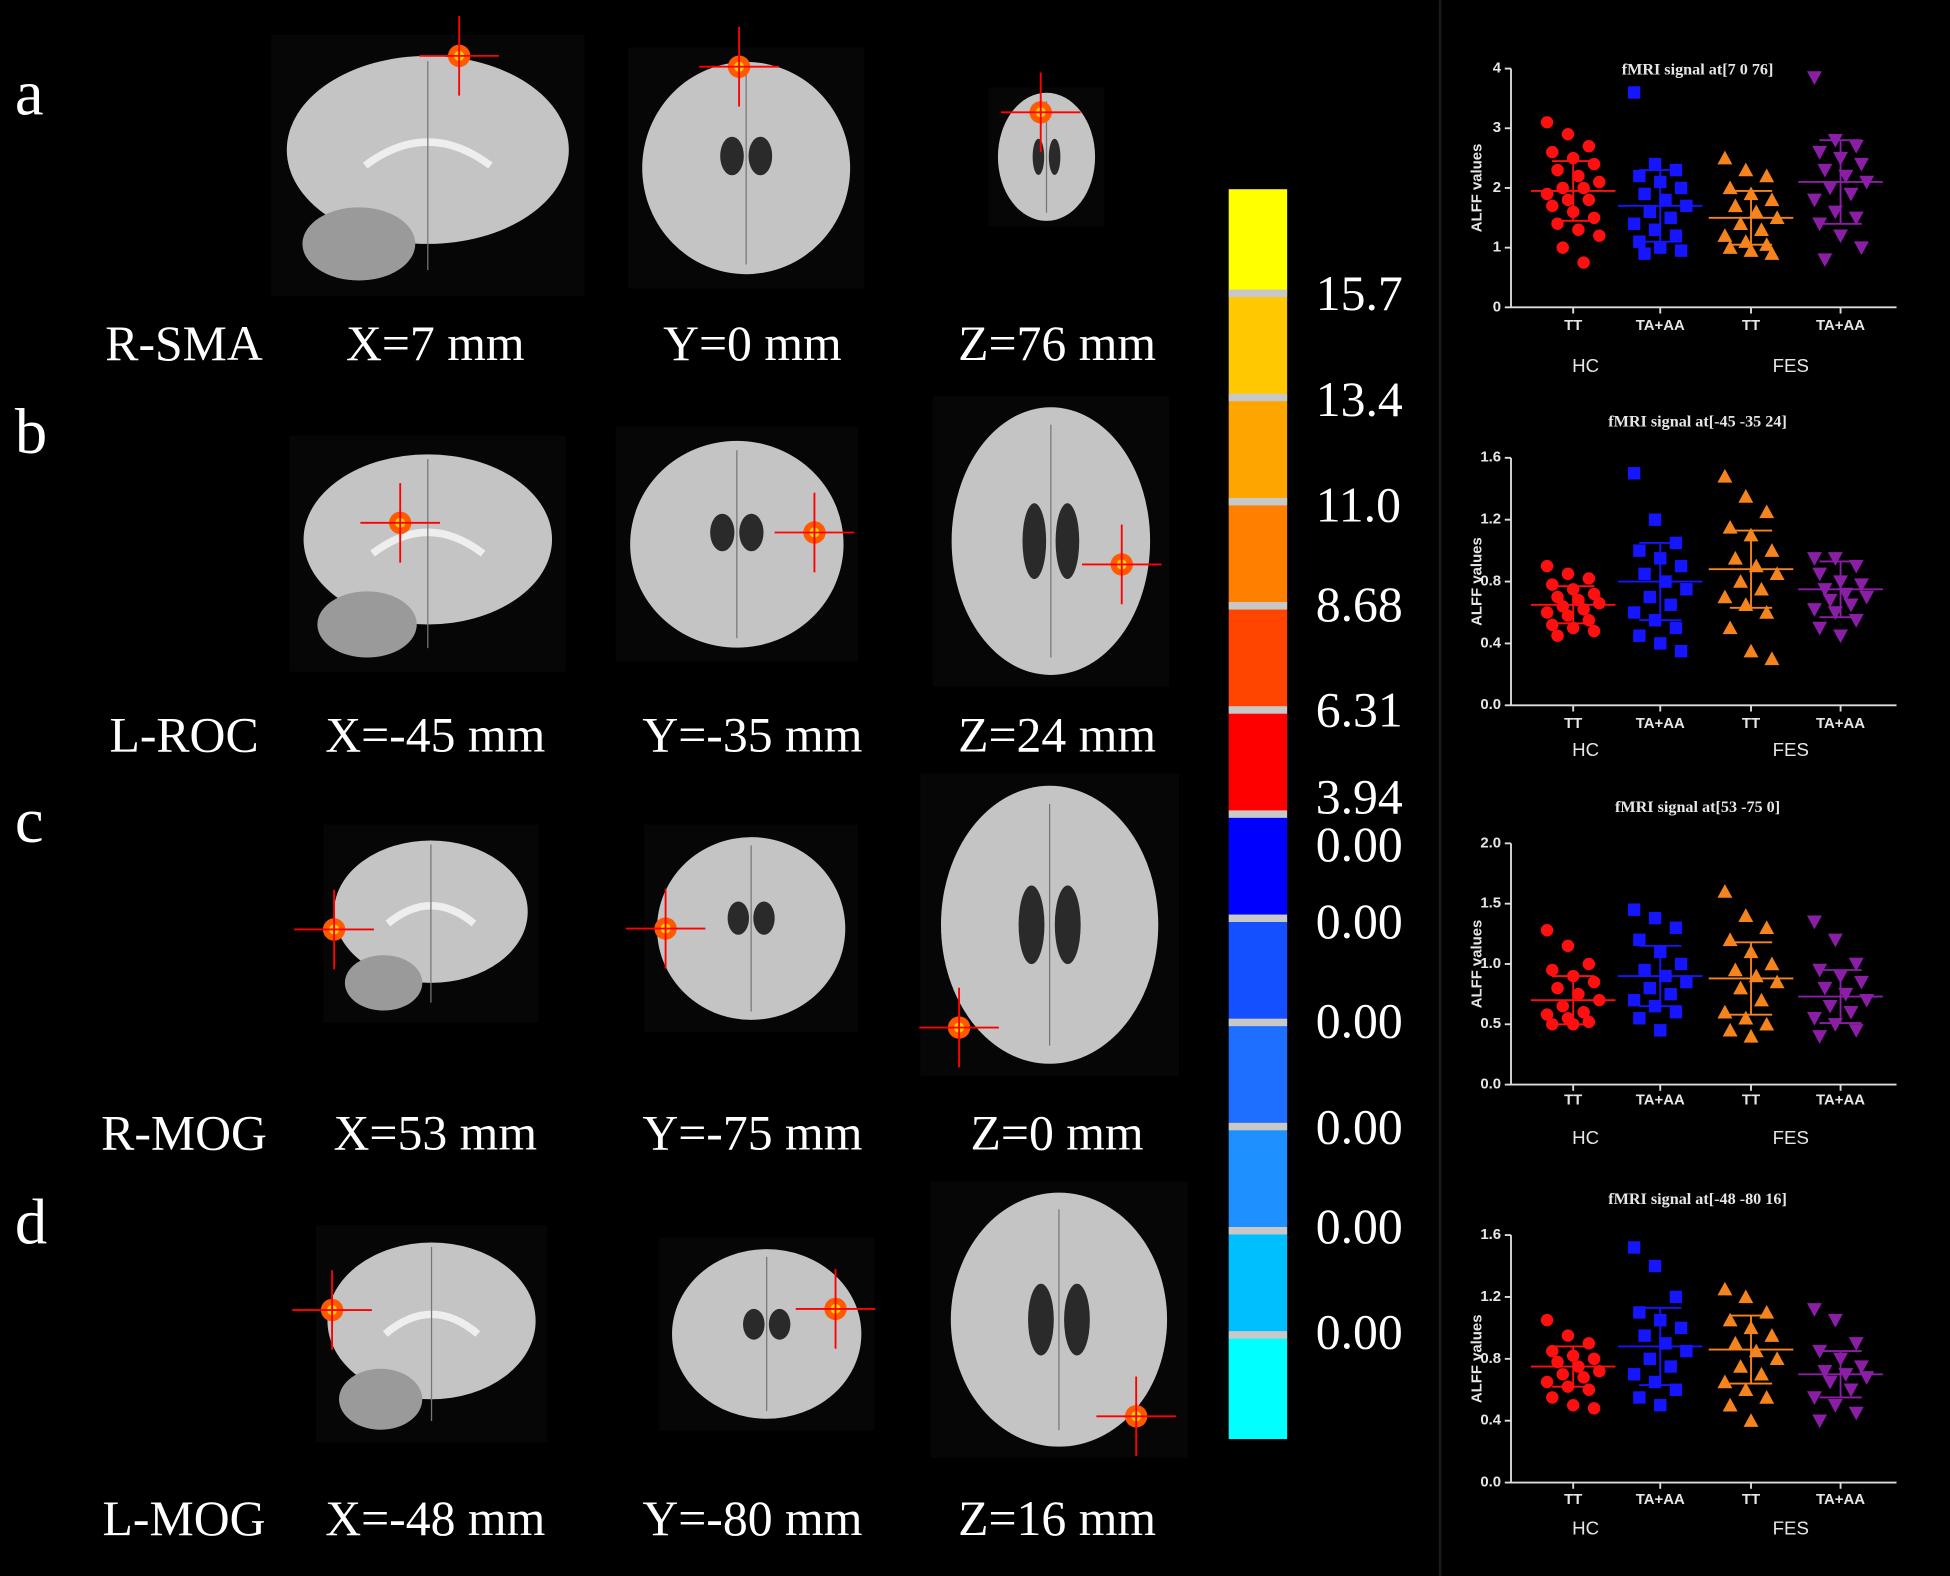  I want to click on y-tick-label: 1.6, so click(1490, 1234).